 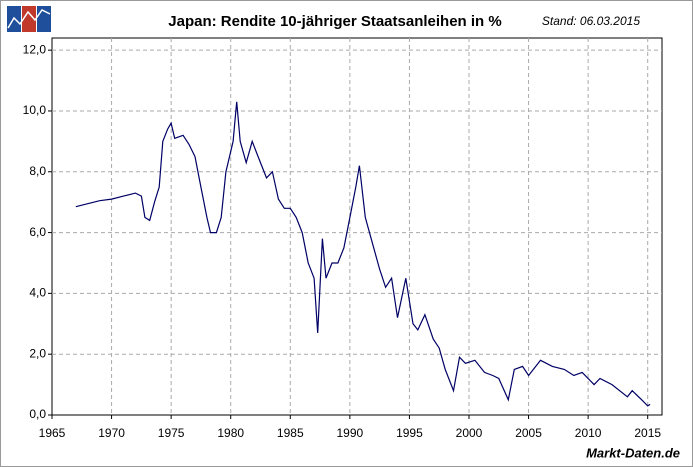 What do you see at coordinates (35, 49) in the screenshot?
I see `y-tick-label: 12,0` at bounding box center [35, 49].